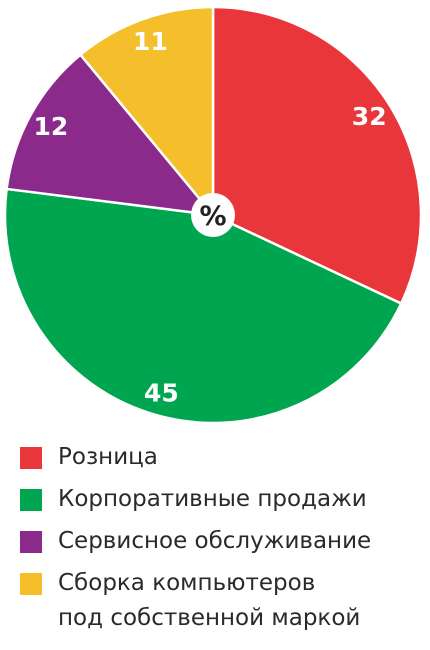 This screenshot has height=650, width=430. Describe the element at coordinates (212, 499) in the screenshot. I see `legend-label-corporate-sales: Корпоративные продажи` at that location.